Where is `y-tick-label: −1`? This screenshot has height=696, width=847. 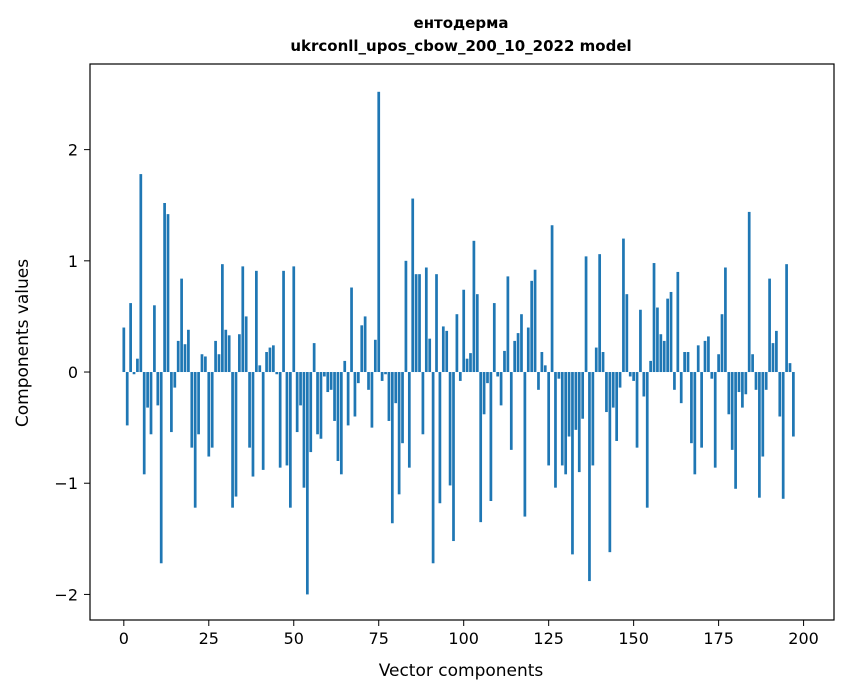
y-tick-label: −1 is located at coordinates (66, 483).